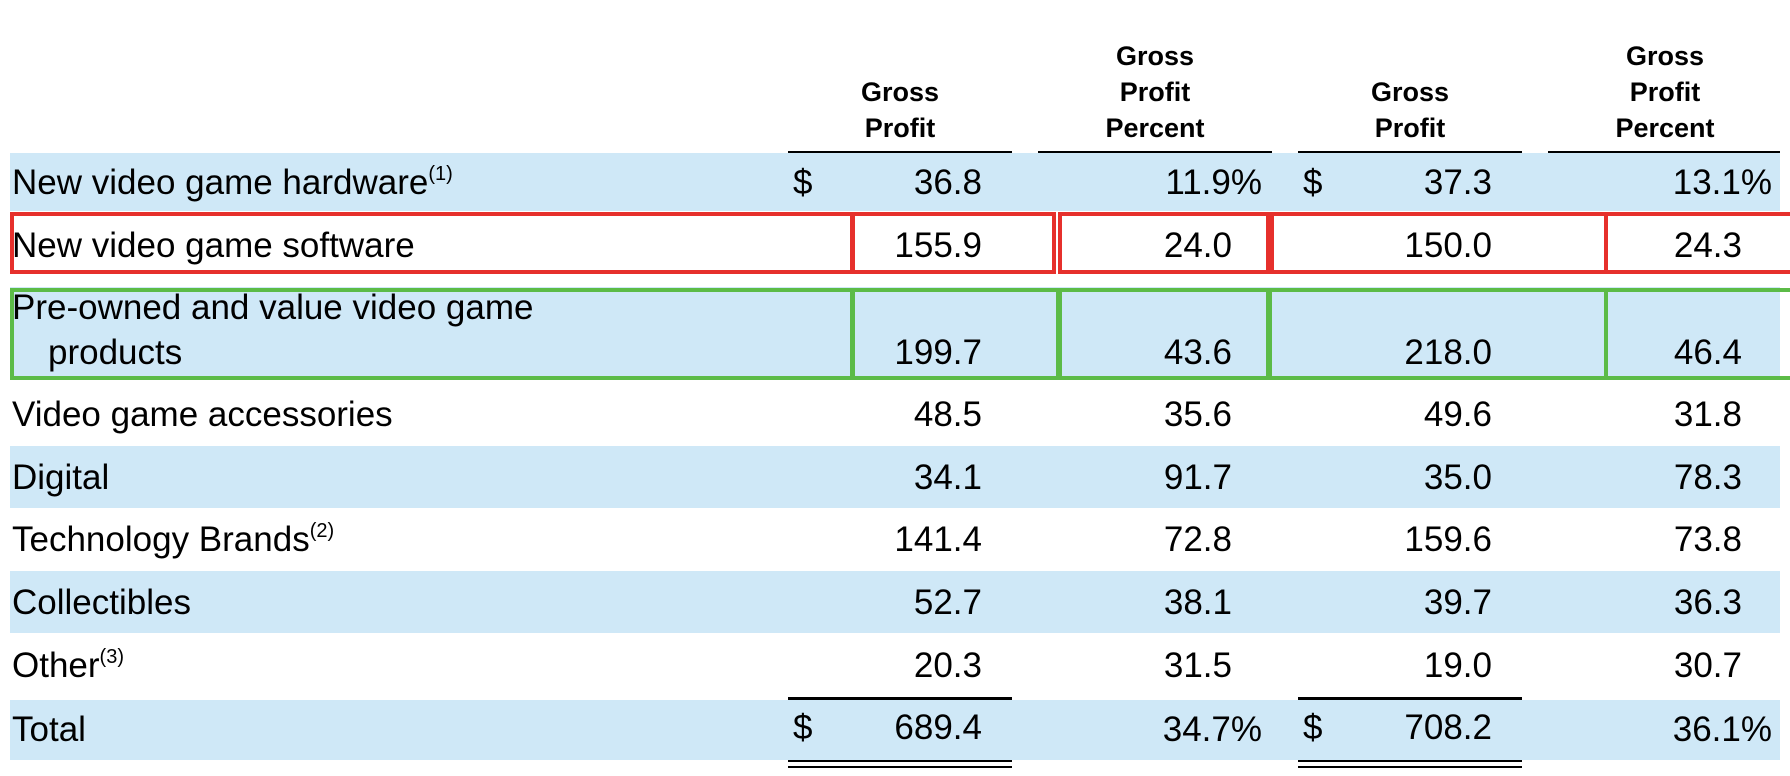  I want to click on value-cell: 35.6, so click(1197, 414).